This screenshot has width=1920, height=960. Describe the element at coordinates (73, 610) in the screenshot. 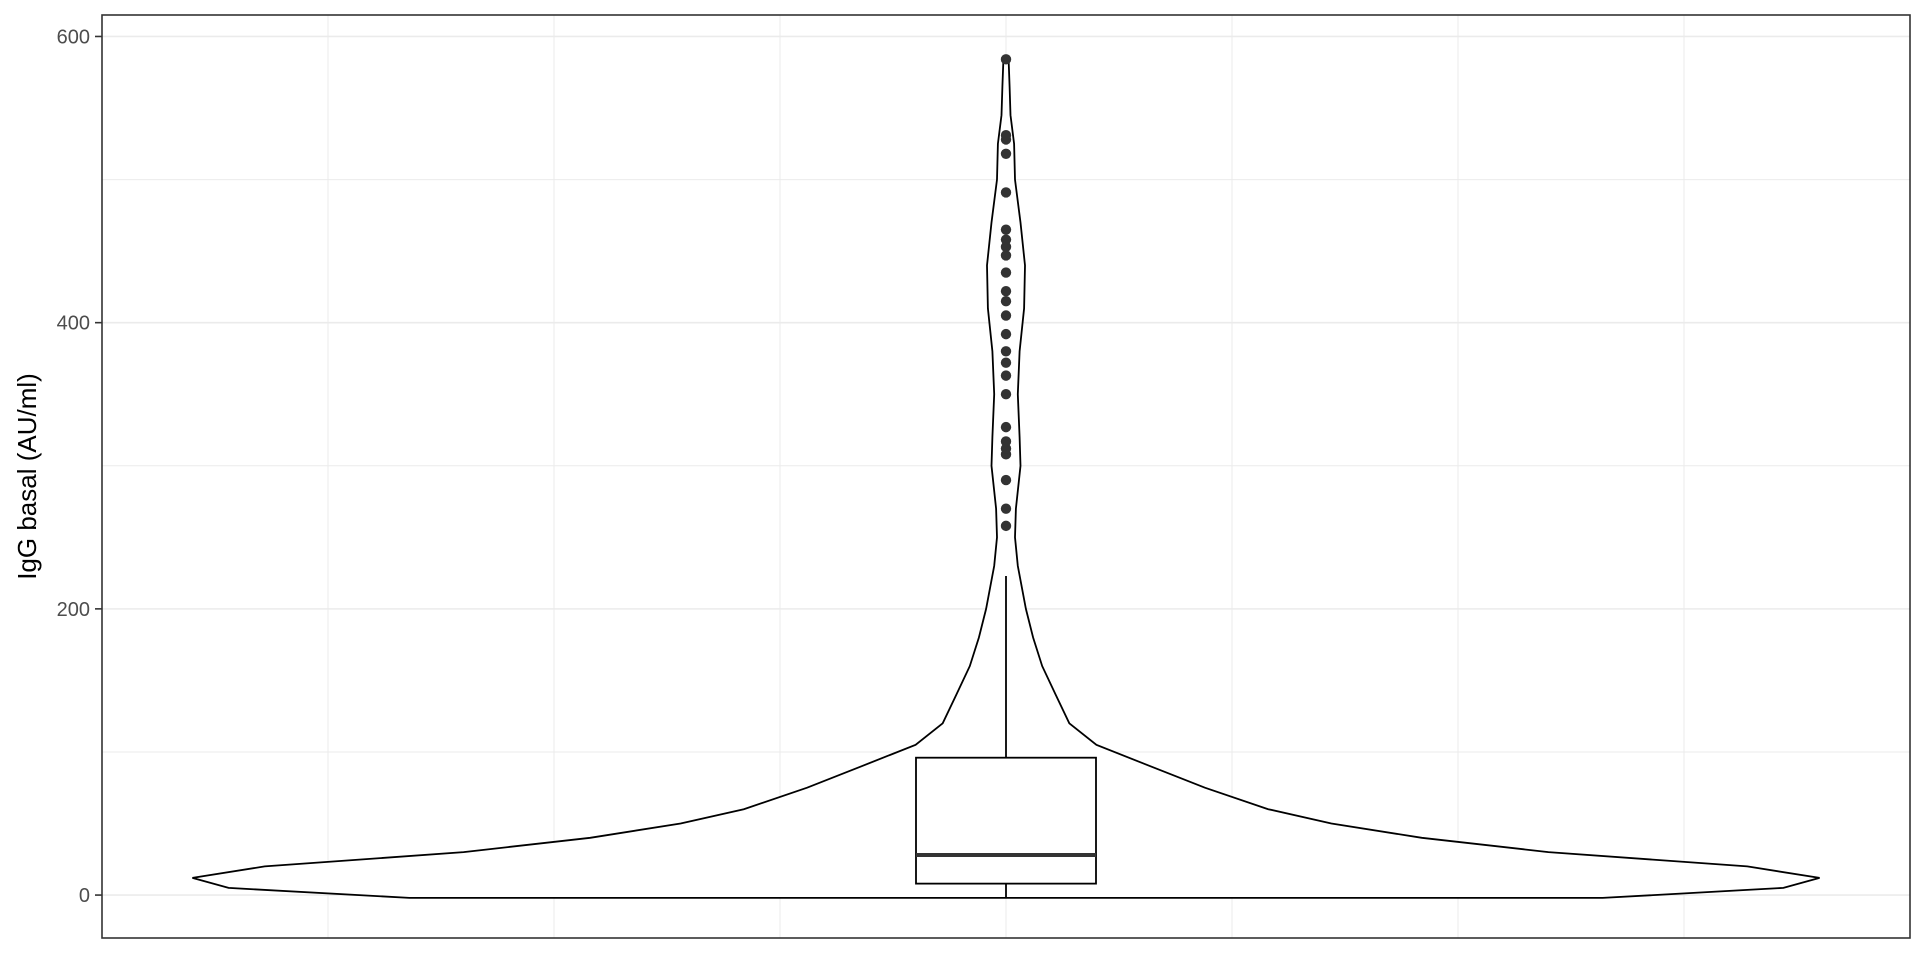

I see `y-tick-label: 200` at that location.